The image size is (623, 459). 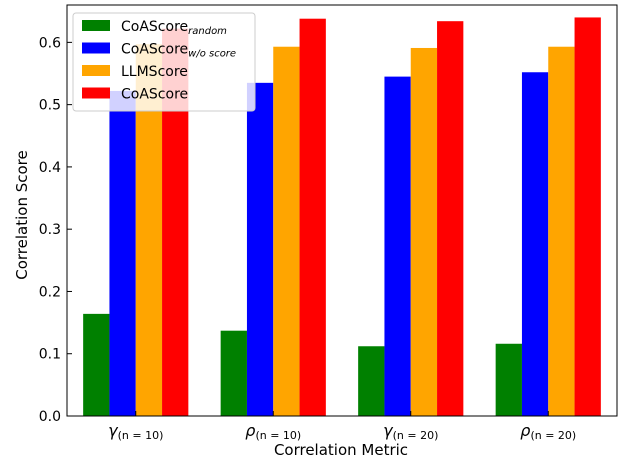 I want to click on y-tick-label: 0.4, so click(x=50, y=168).